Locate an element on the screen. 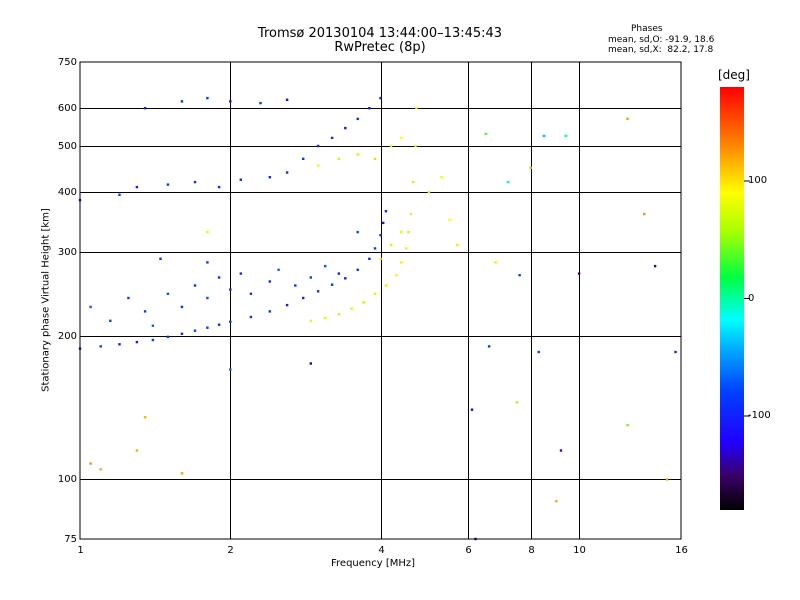 The height and width of the screenshot is (600, 800). x-tick-label: 16 is located at coordinates (681, 550).